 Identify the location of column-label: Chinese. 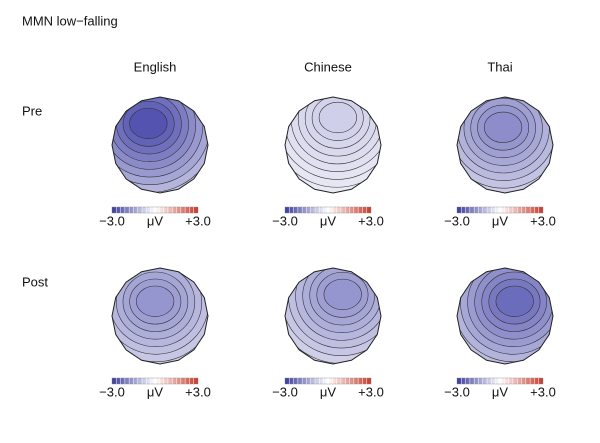
(328, 66).